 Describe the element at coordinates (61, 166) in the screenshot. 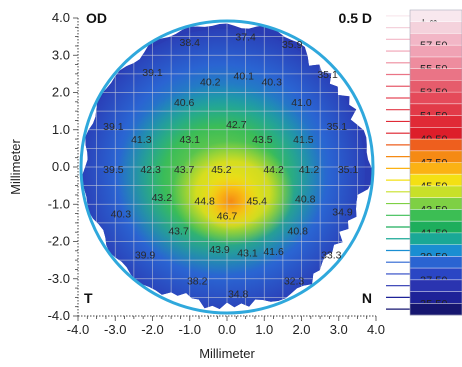

I see `y-tick-label: 0.0` at that location.